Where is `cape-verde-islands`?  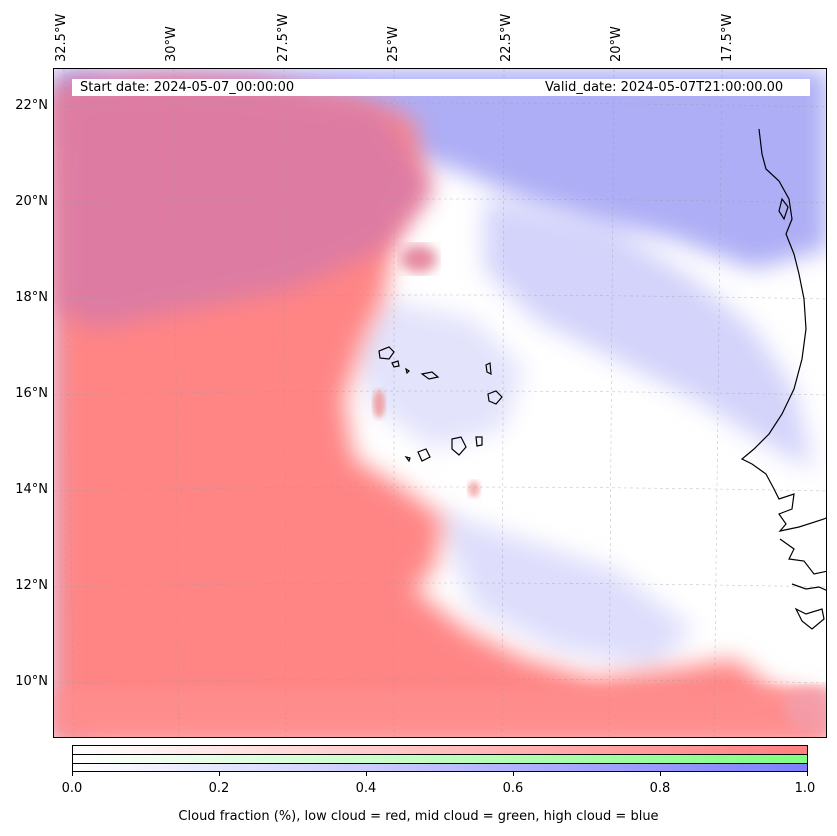
cape-verde-islands is located at coordinates (440, 404).